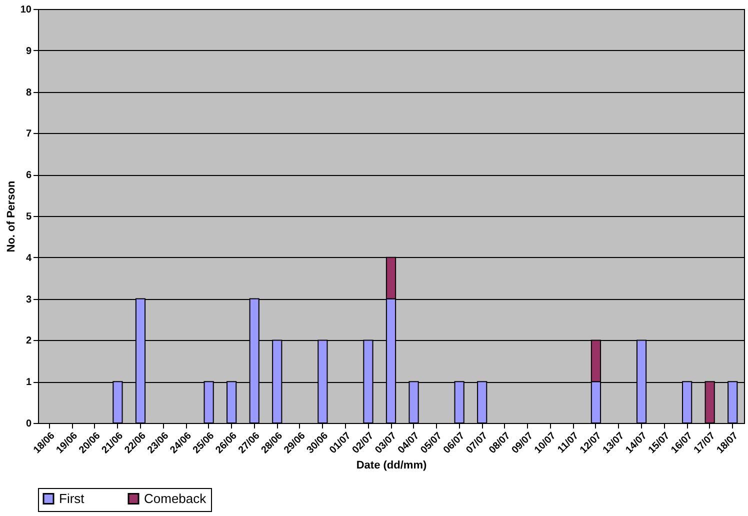  I want to click on legend-label: Comeback, so click(175, 498).